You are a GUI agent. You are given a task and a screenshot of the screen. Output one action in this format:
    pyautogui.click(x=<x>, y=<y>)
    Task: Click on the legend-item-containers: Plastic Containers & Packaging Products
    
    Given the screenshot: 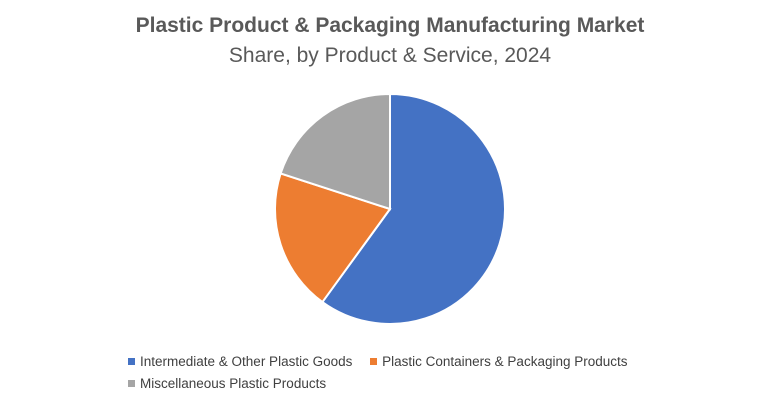 What is the action you would take?
    pyautogui.click(x=499, y=361)
    